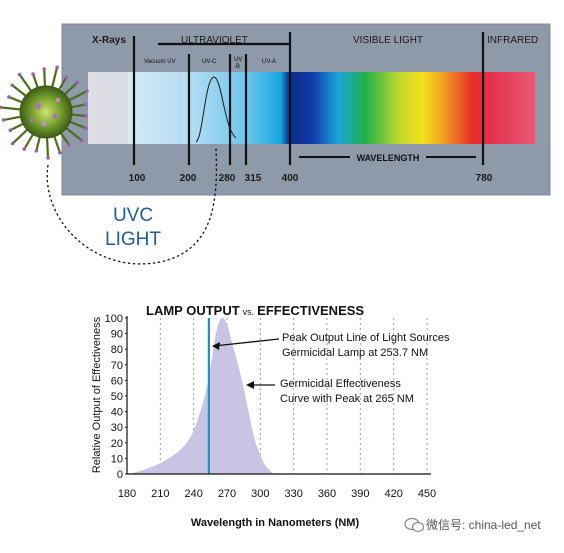  What do you see at coordinates (355, 353) in the screenshot?
I see `peak-annotation-line2: Germicidal Lamp at 253.7 NM` at bounding box center [355, 353].